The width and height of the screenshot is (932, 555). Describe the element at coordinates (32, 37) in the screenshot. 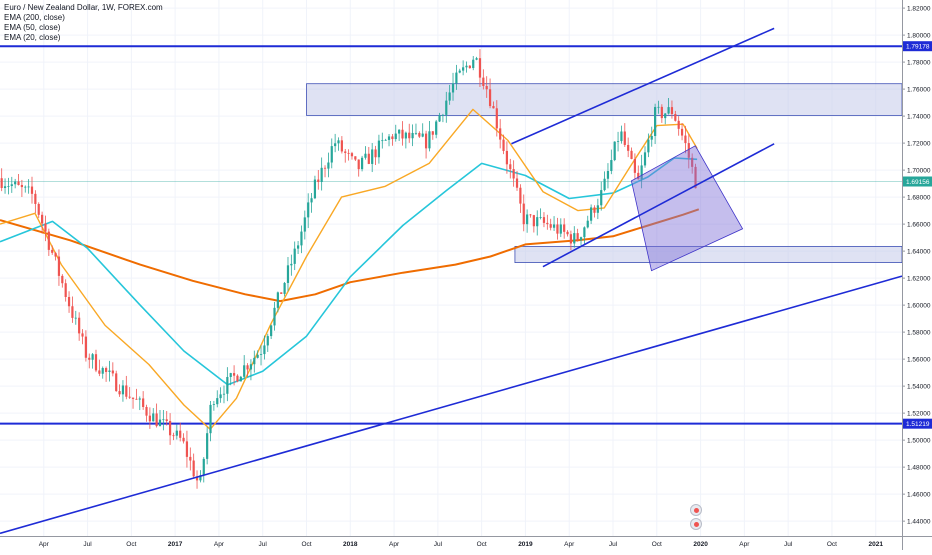

I see `legend-ema20: EMA (20, close)` at that location.